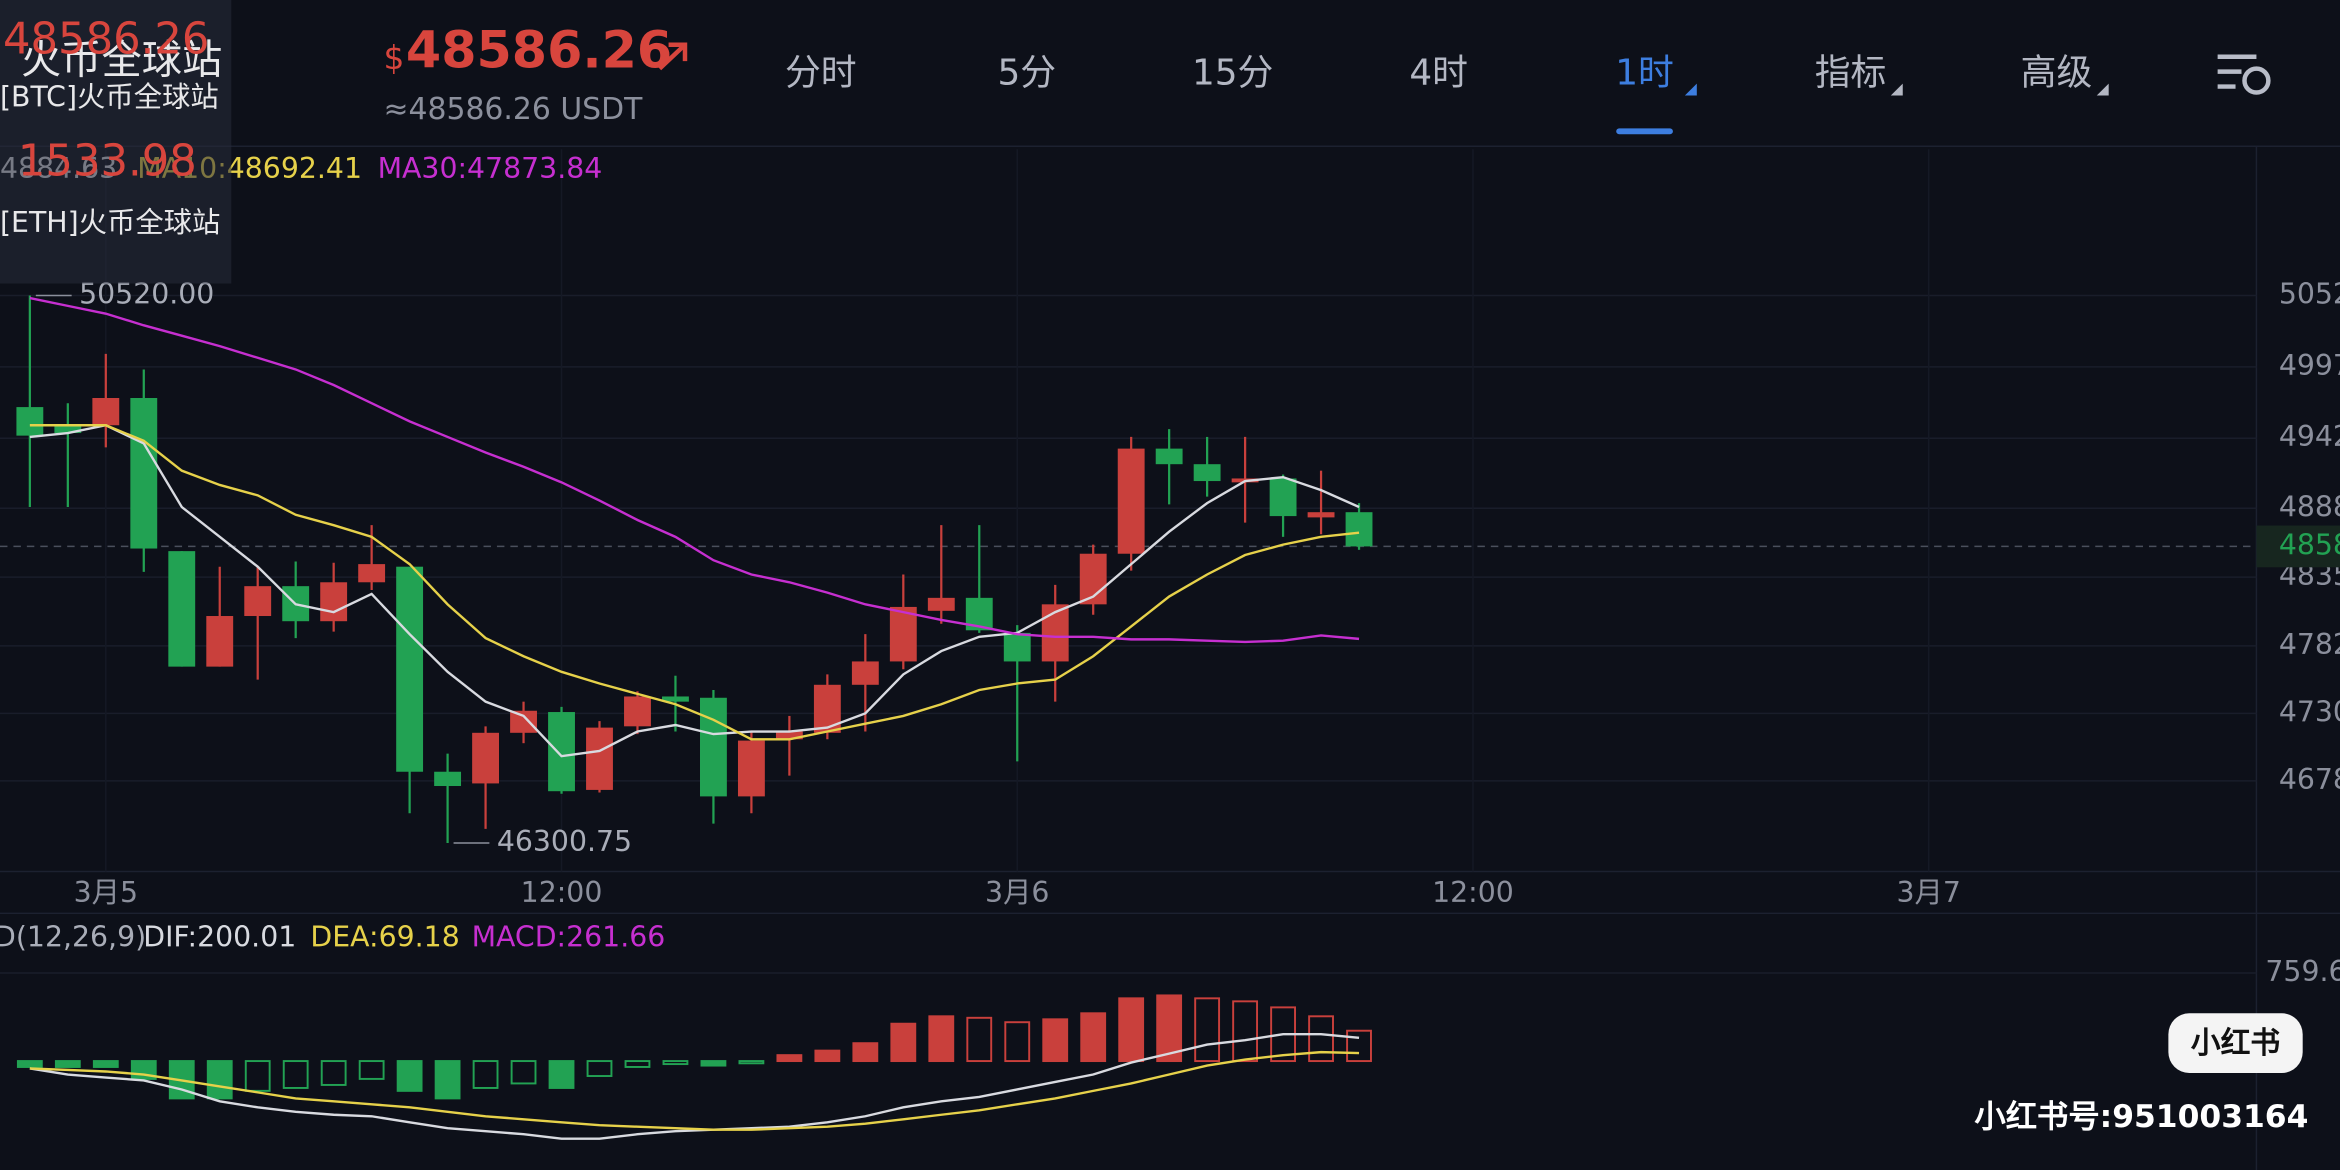  I want to click on overlay-eth-label: [ETH]火币全球站, so click(110, 222).